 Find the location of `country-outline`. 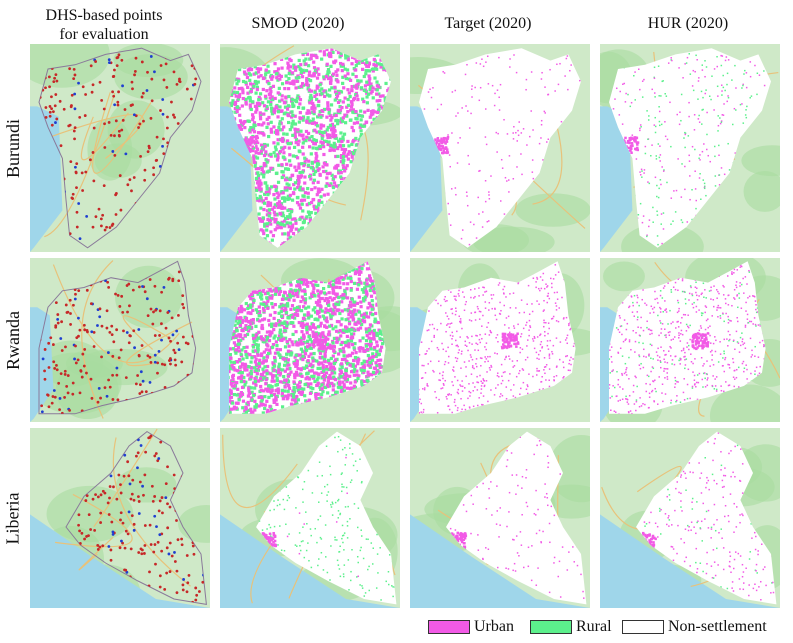

country-outline is located at coordinates (117, 337).